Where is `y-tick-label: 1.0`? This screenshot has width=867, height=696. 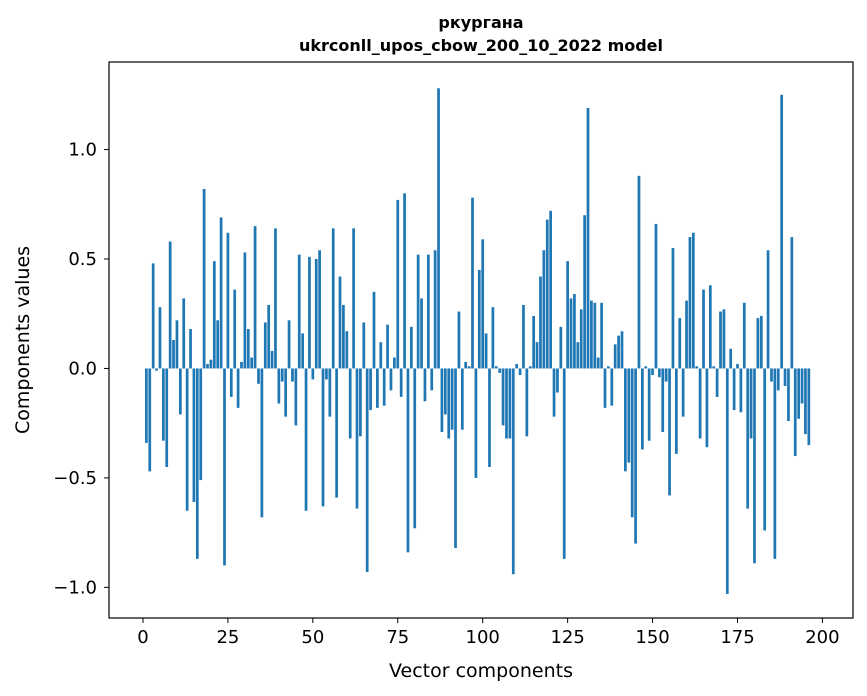
y-tick-label: 1.0 is located at coordinates (82, 150).